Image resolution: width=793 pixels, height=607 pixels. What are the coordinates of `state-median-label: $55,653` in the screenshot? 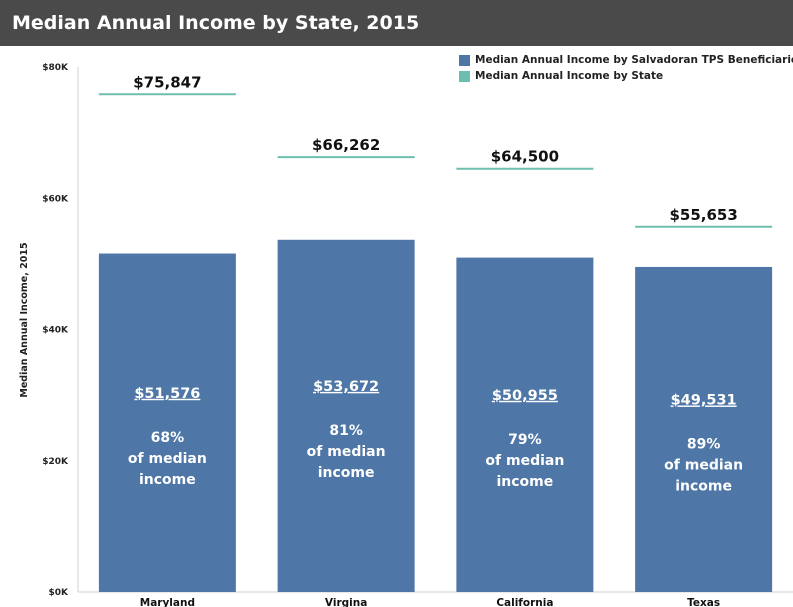 It's located at (703, 215).